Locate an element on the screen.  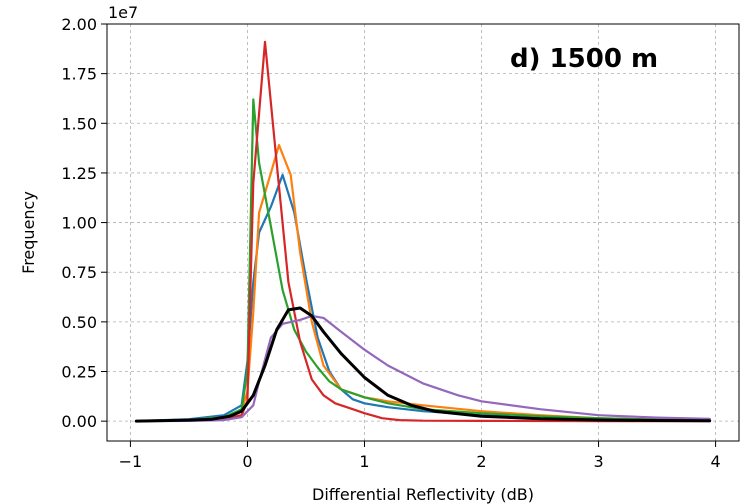
x-tick-label: 4 is located at coordinates (715, 461).